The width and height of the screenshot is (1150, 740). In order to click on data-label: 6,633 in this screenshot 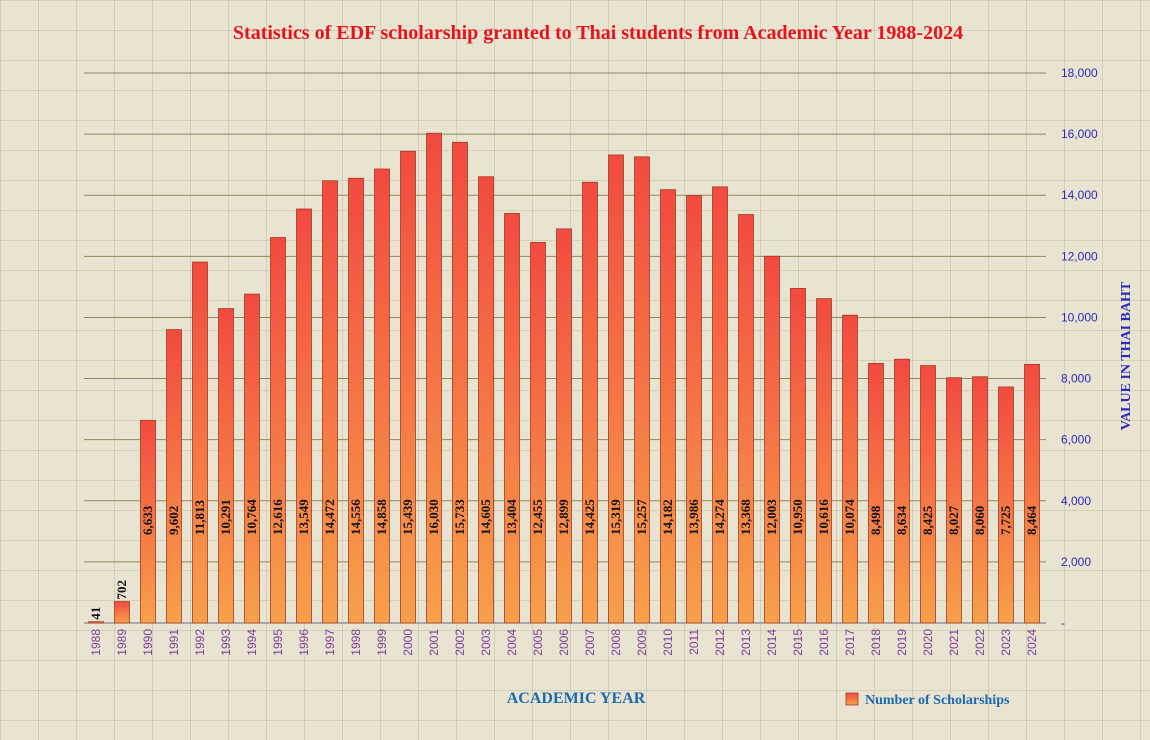, I will do `click(147, 520)`.